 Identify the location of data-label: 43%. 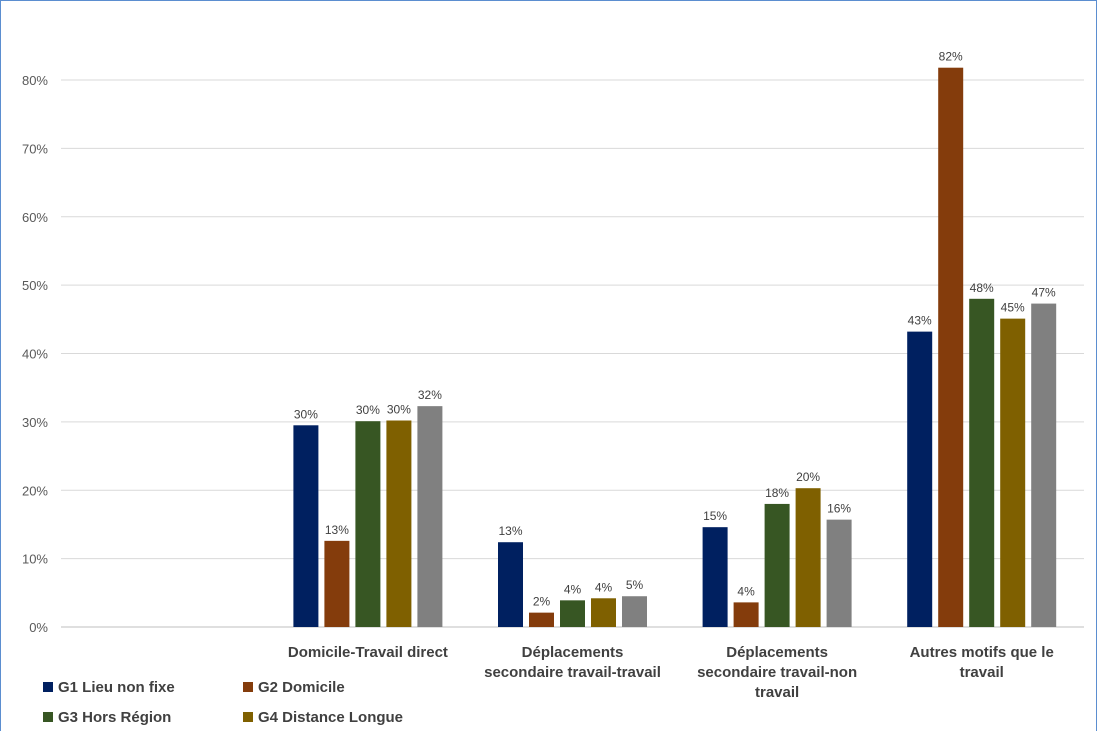
(920, 321).